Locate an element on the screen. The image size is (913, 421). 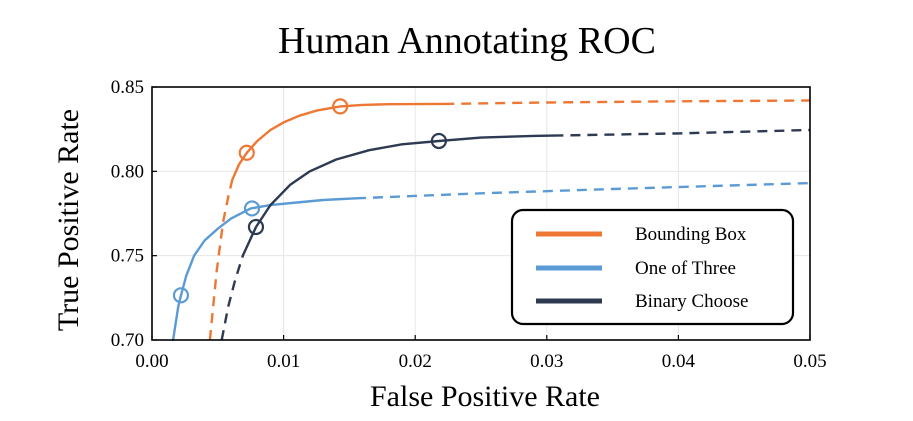
series-binary-choose-dashed-tail is located at coordinates (682, 132).